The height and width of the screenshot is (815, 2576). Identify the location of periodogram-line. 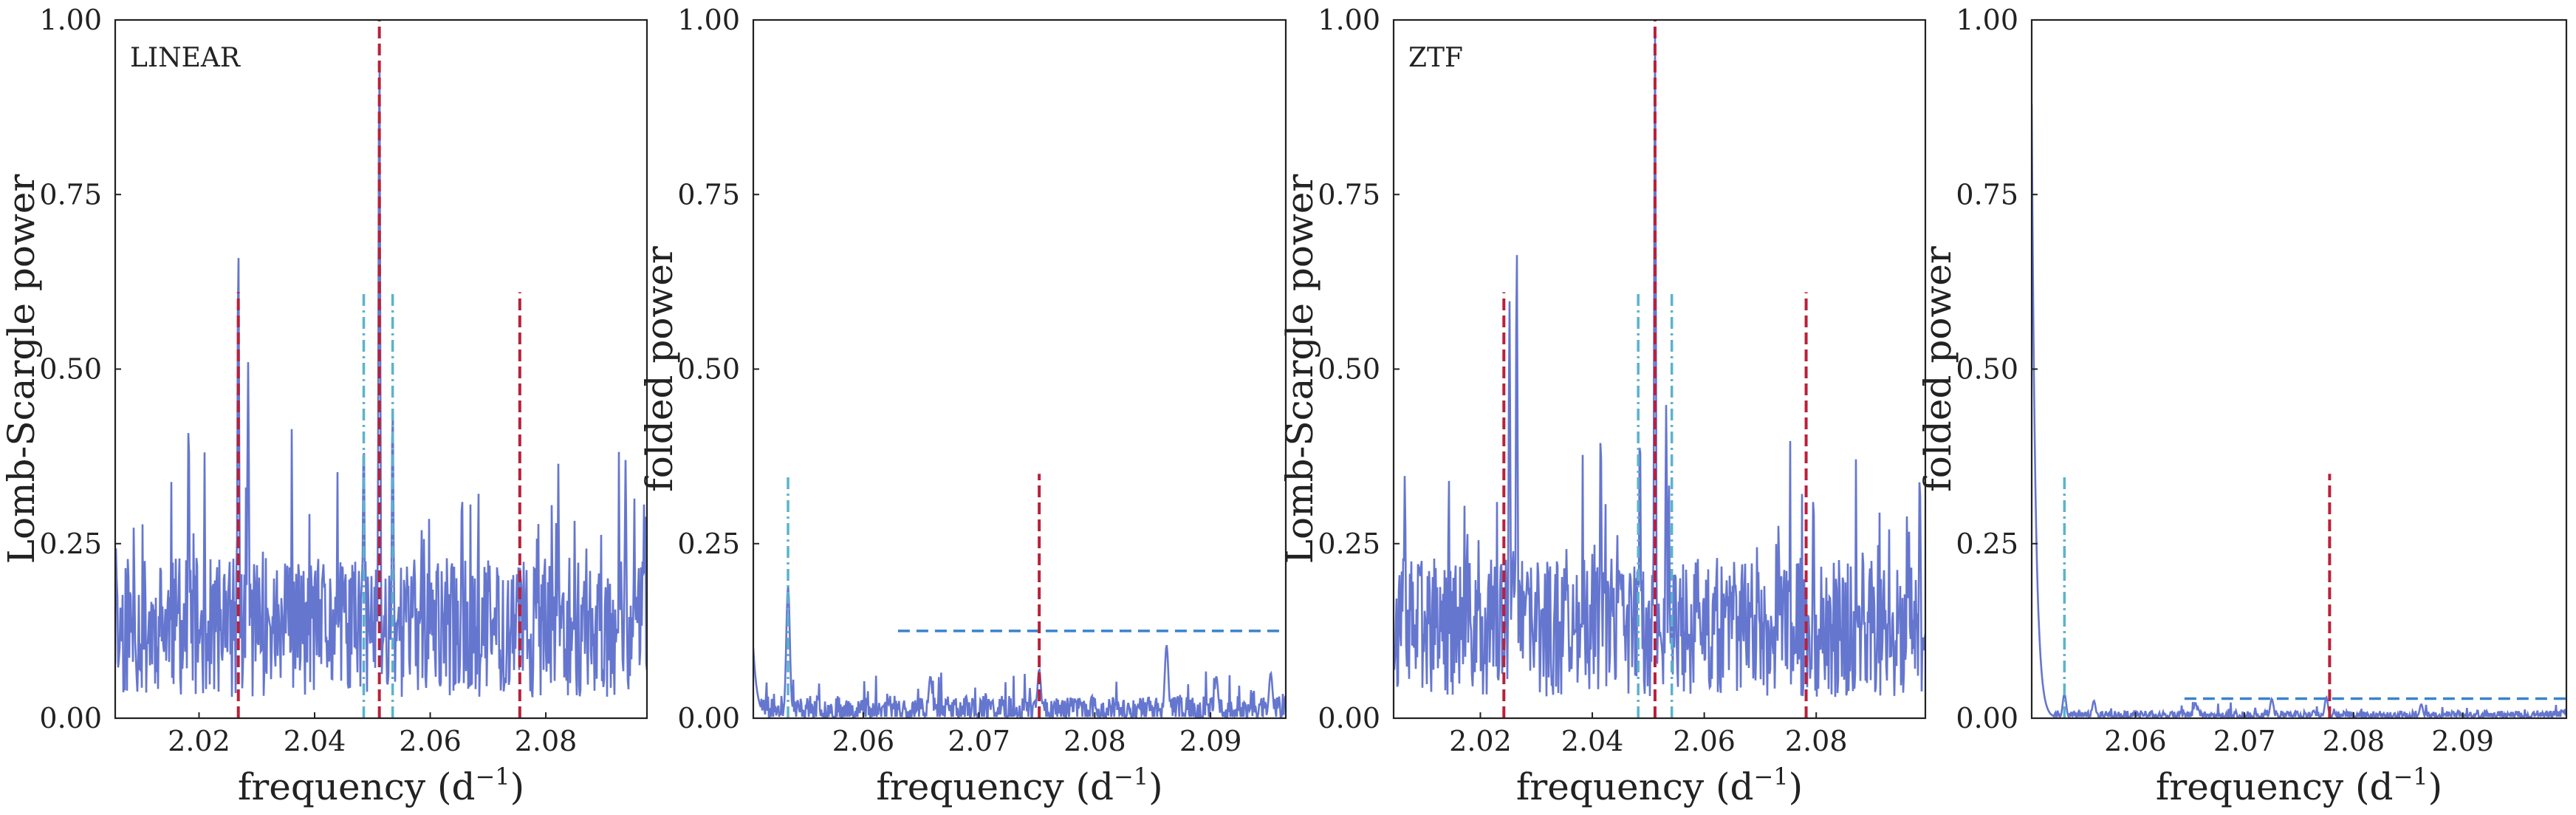
(1019, 651).